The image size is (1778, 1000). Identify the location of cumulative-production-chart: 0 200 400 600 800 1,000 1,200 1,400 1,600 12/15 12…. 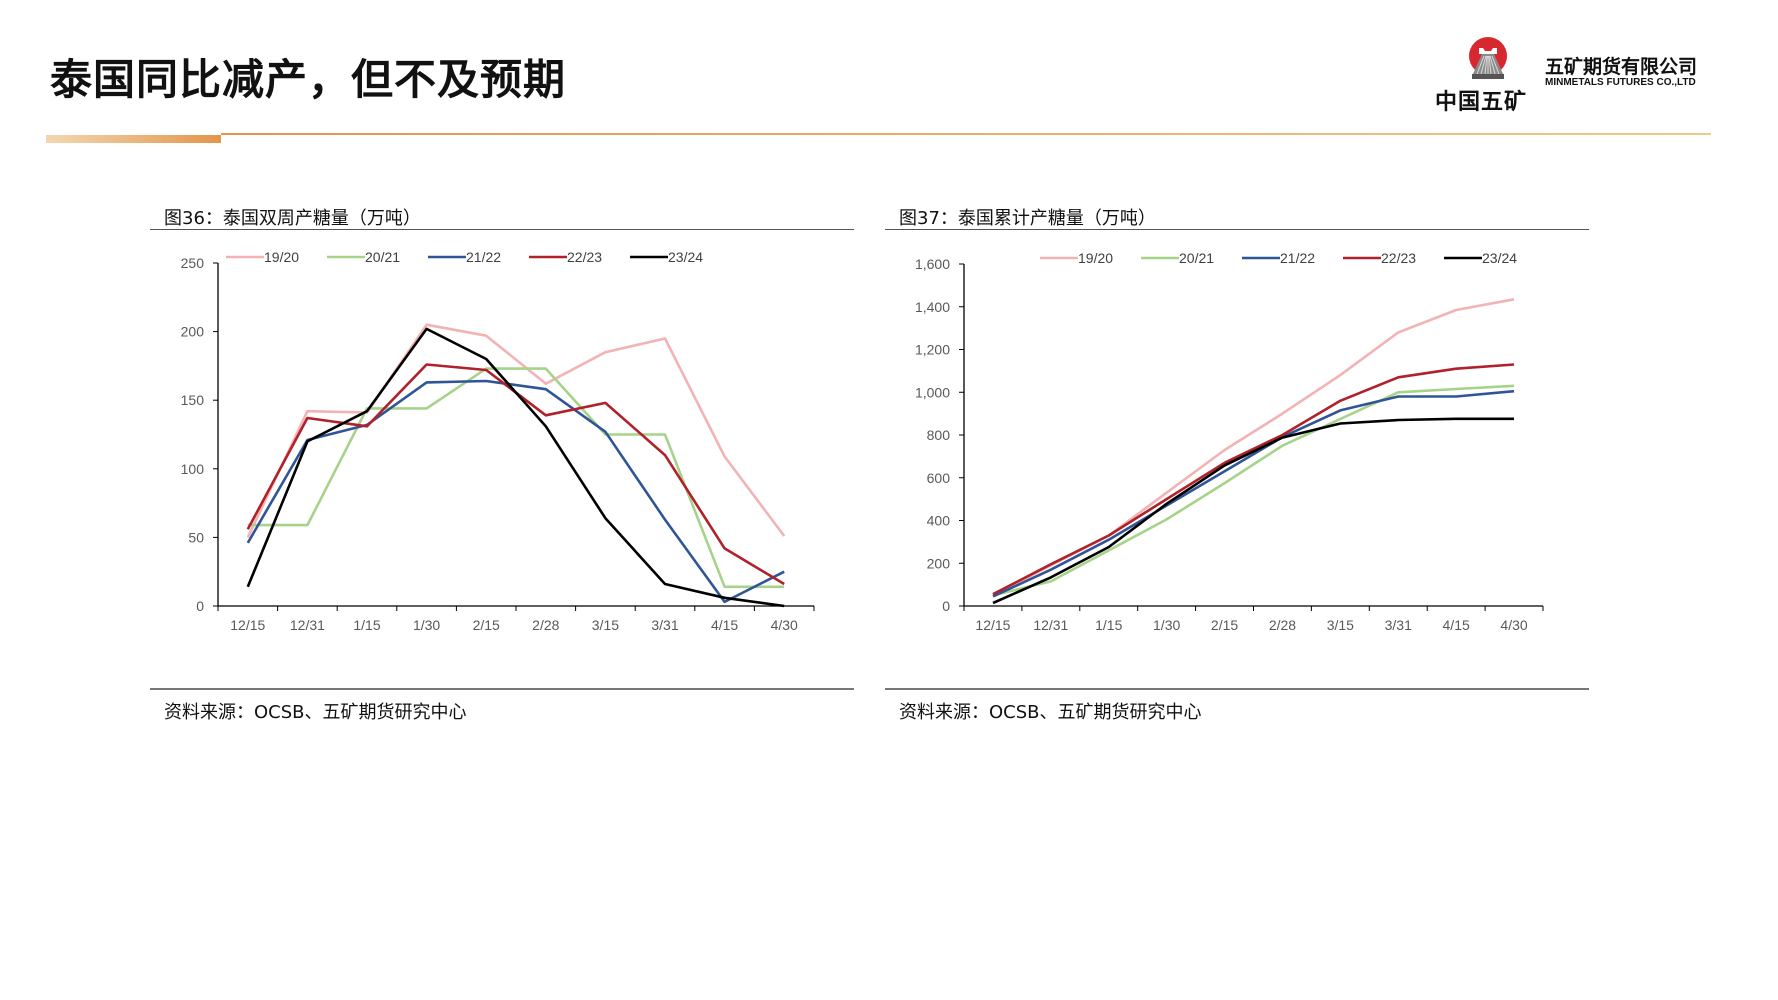
(1229, 441).